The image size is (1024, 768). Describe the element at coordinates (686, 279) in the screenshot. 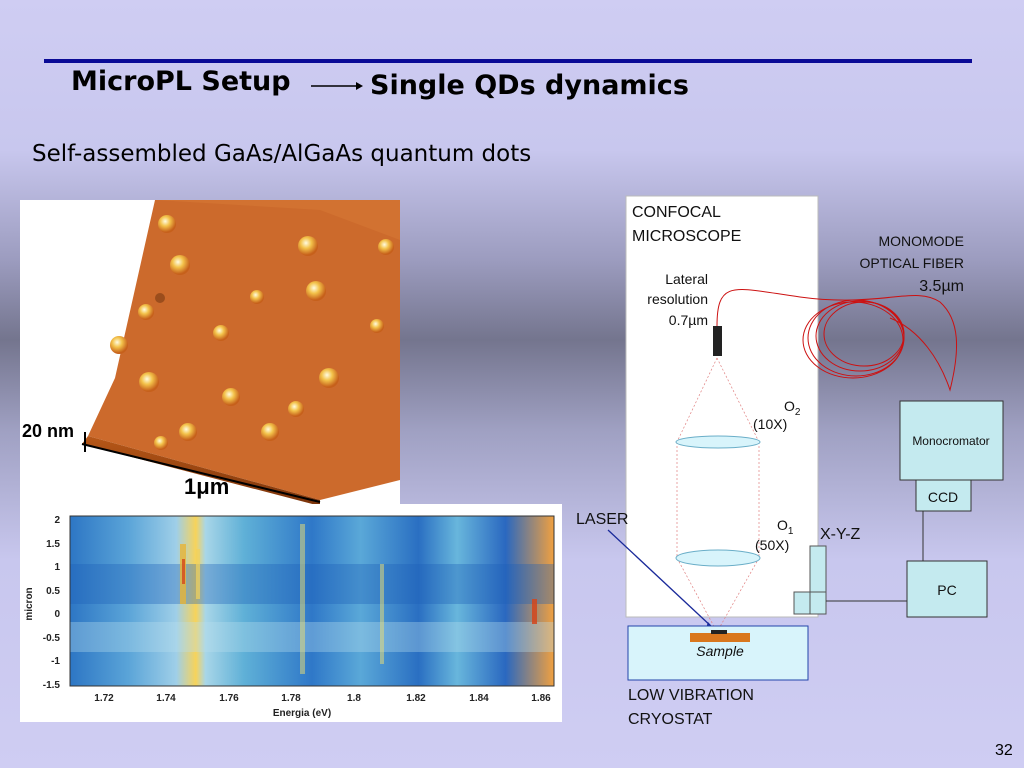

I see `lateral-label-1: Lateral` at that location.